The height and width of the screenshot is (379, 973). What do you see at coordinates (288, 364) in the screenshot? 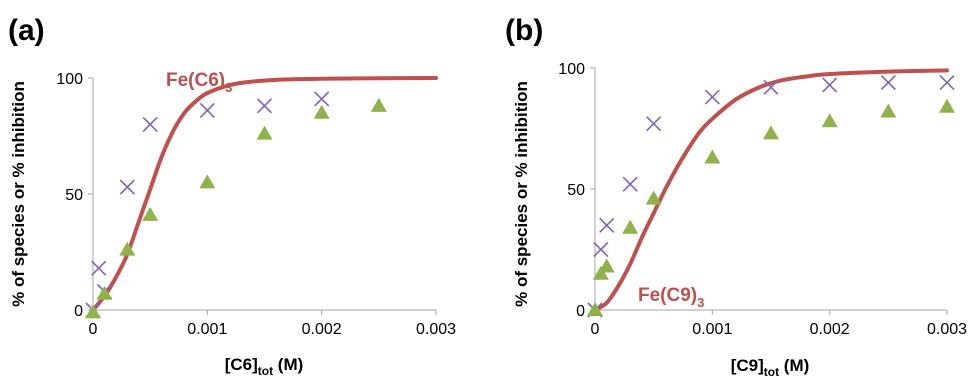
I see `panel-a-x-axis-title-unit: (M)` at bounding box center [288, 364].